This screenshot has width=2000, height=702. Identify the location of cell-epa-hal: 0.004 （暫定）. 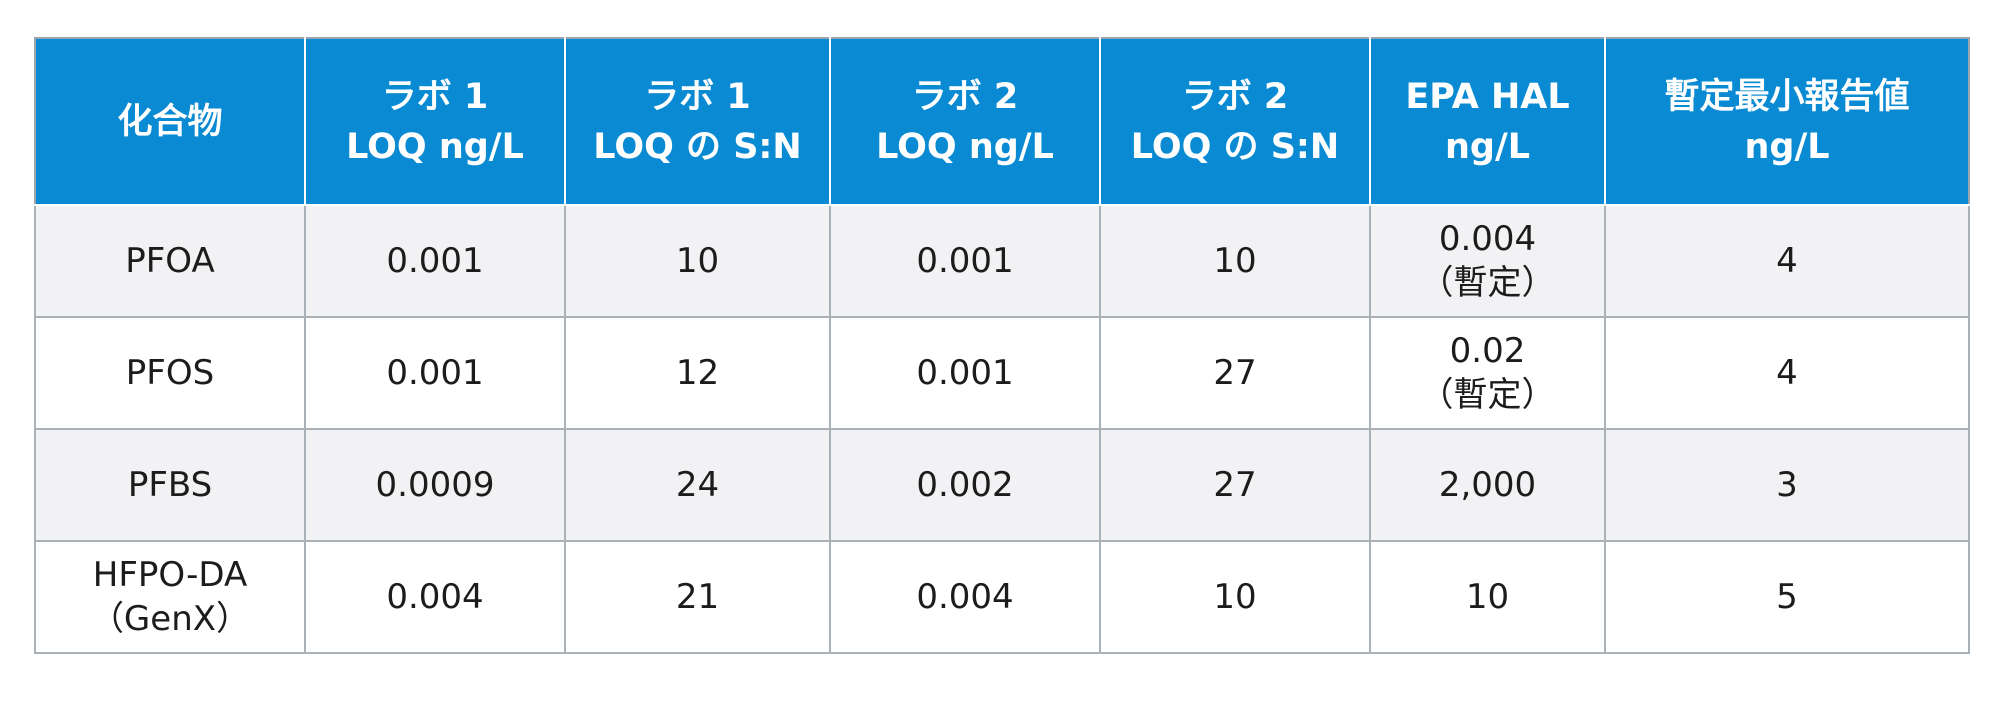
(1487, 261).